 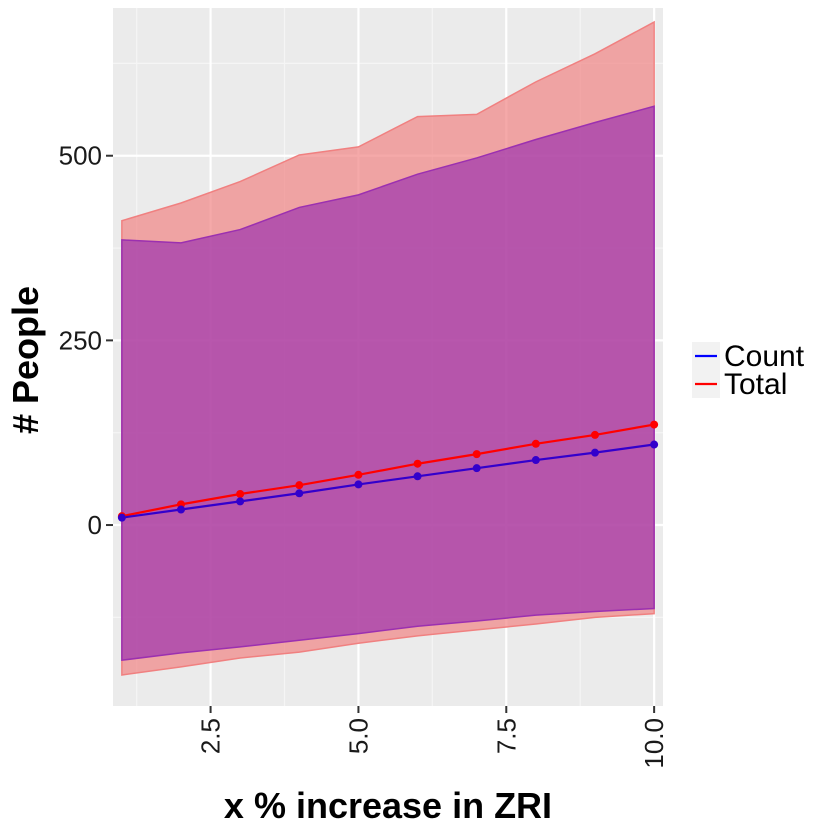 I want to click on line-total, so click(x=388, y=470).